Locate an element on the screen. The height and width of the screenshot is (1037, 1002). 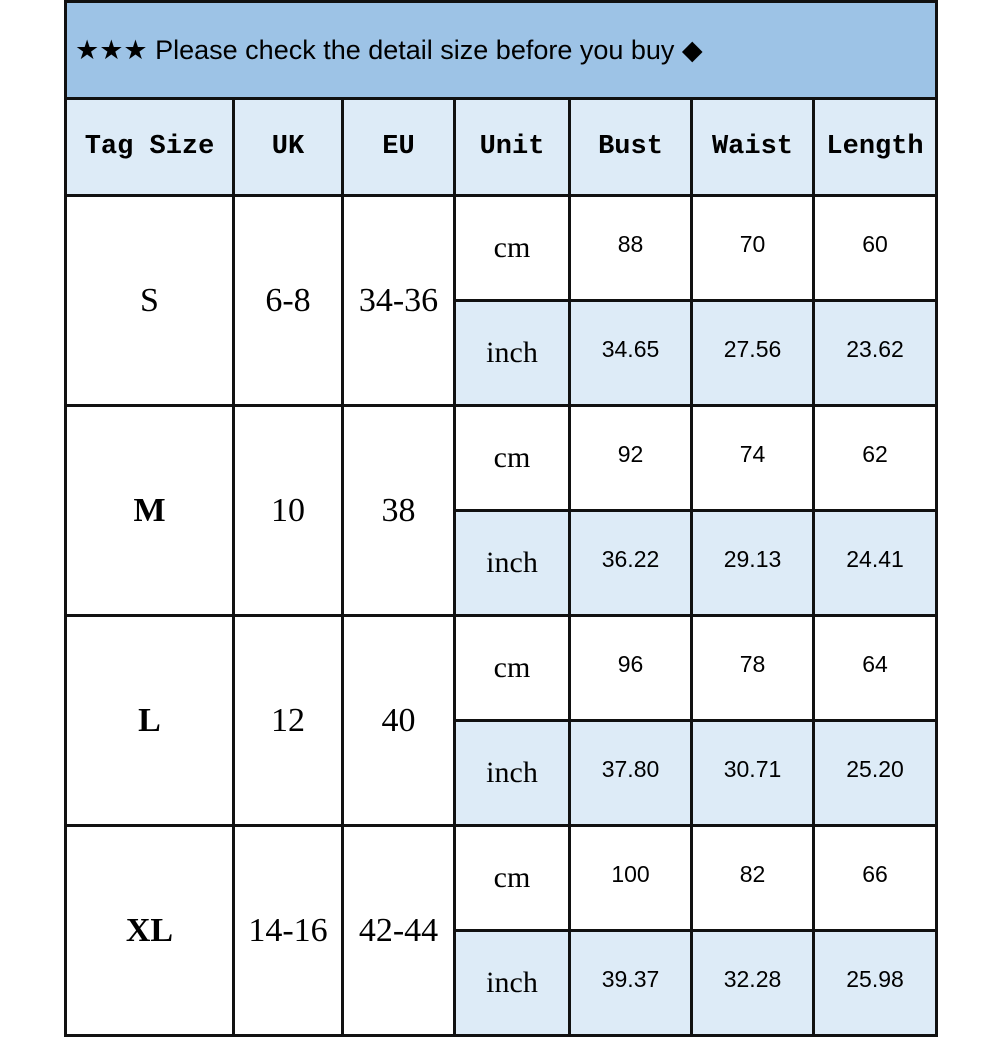
header-waist: Waist is located at coordinates (752, 147).